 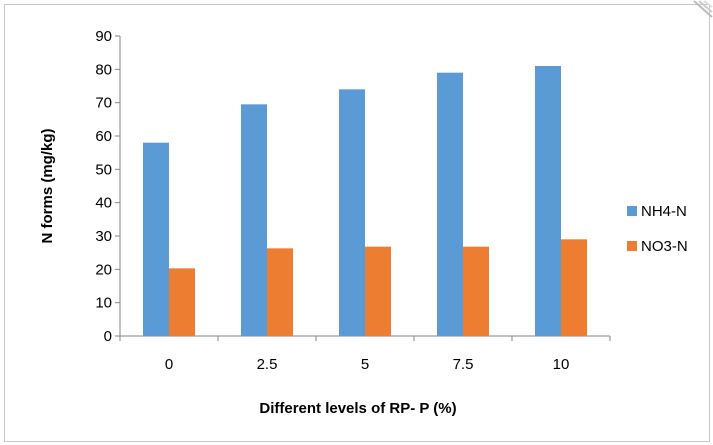 What do you see at coordinates (103, 36) in the screenshot?
I see `y-tick-label: 90` at bounding box center [103, 36].